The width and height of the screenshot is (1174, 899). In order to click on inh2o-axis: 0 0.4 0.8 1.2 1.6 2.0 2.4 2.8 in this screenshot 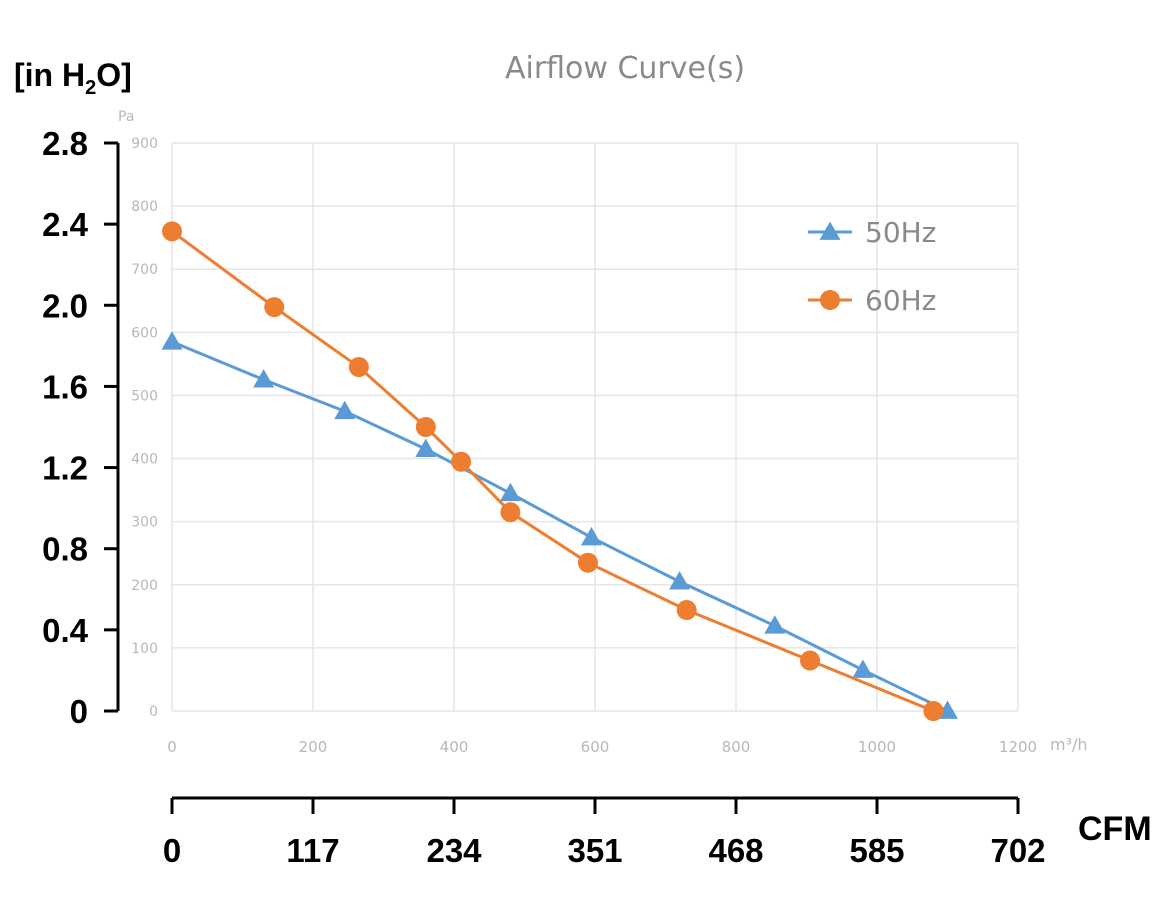, I will do `click(81, 427)`.